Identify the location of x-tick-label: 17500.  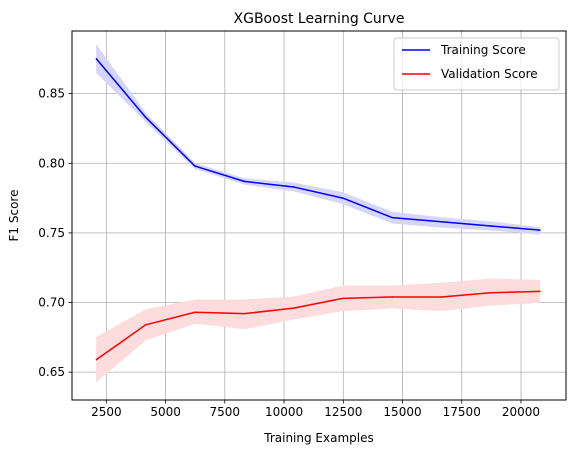
(462, 412).